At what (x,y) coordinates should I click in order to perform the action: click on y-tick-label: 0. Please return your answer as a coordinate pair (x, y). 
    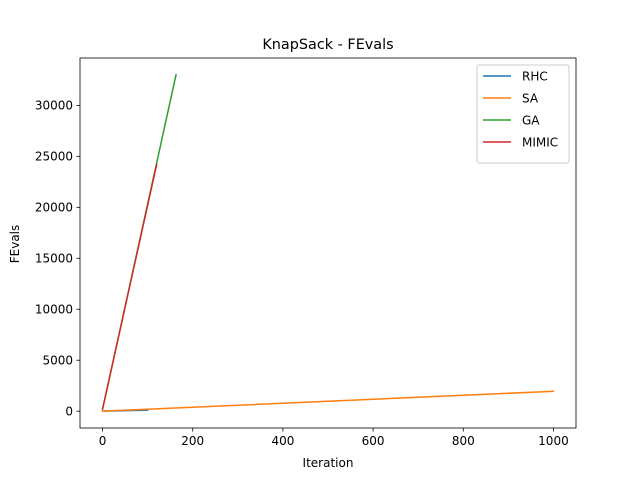
    Looking at the image, I should click on (69, 411).